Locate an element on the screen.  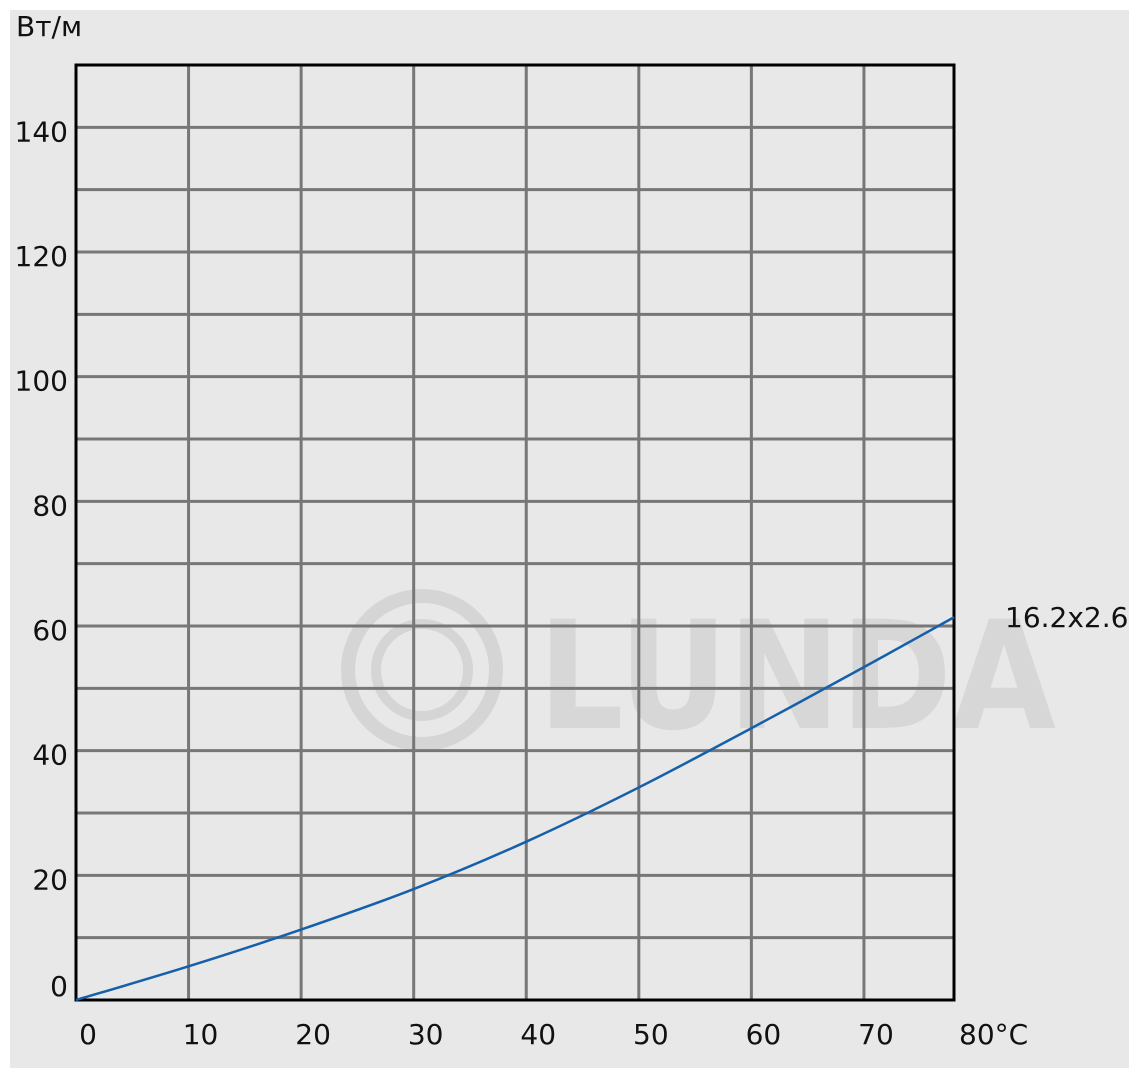
x-tick-label: 50 is located at coordinates (651, 1034).